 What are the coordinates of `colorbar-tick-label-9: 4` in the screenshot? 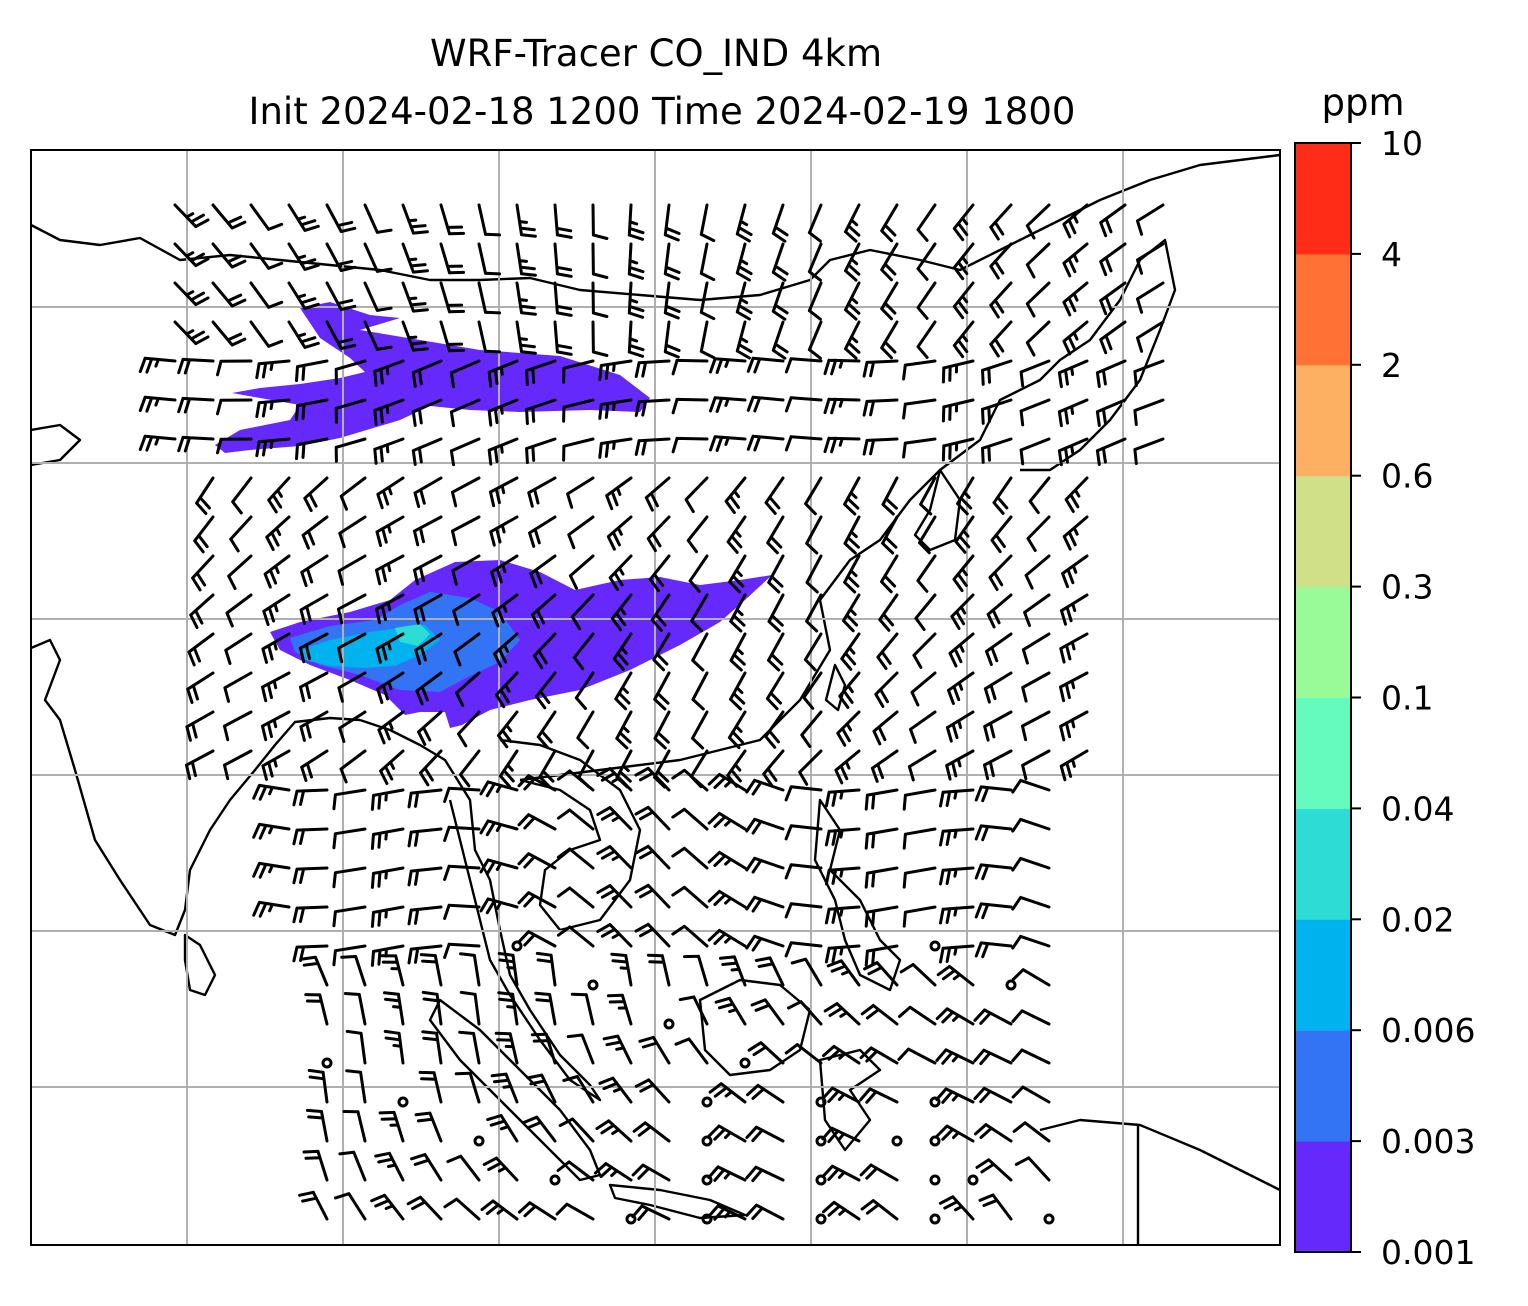 It's located at (1391, 254).